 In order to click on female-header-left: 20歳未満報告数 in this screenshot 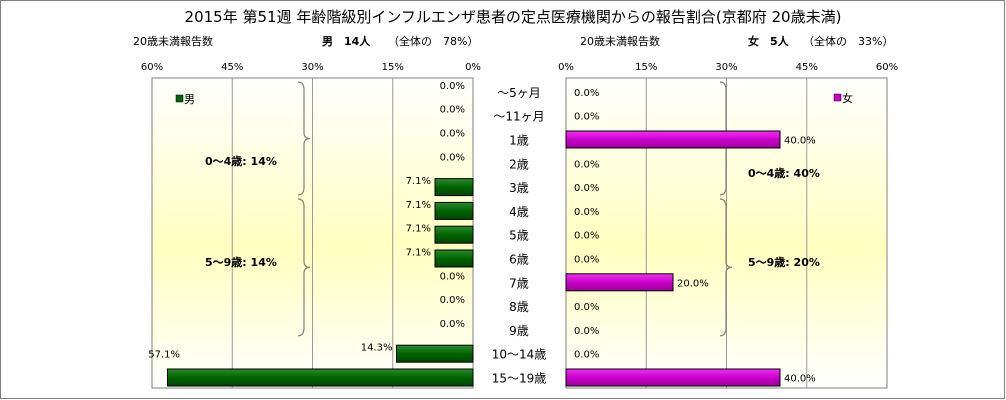, I will do `click(620, 41)`.